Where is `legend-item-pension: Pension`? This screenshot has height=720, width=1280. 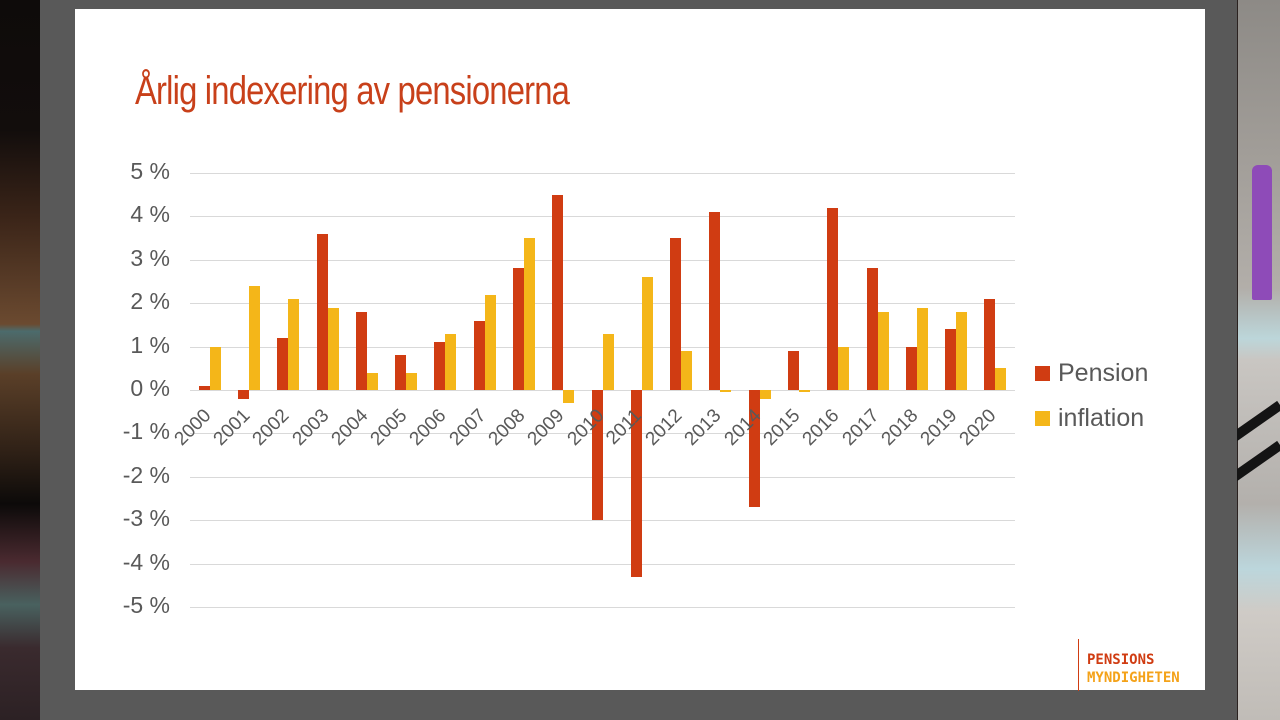 legend-item-pension: Pension is located at coordinates (1091, 373).